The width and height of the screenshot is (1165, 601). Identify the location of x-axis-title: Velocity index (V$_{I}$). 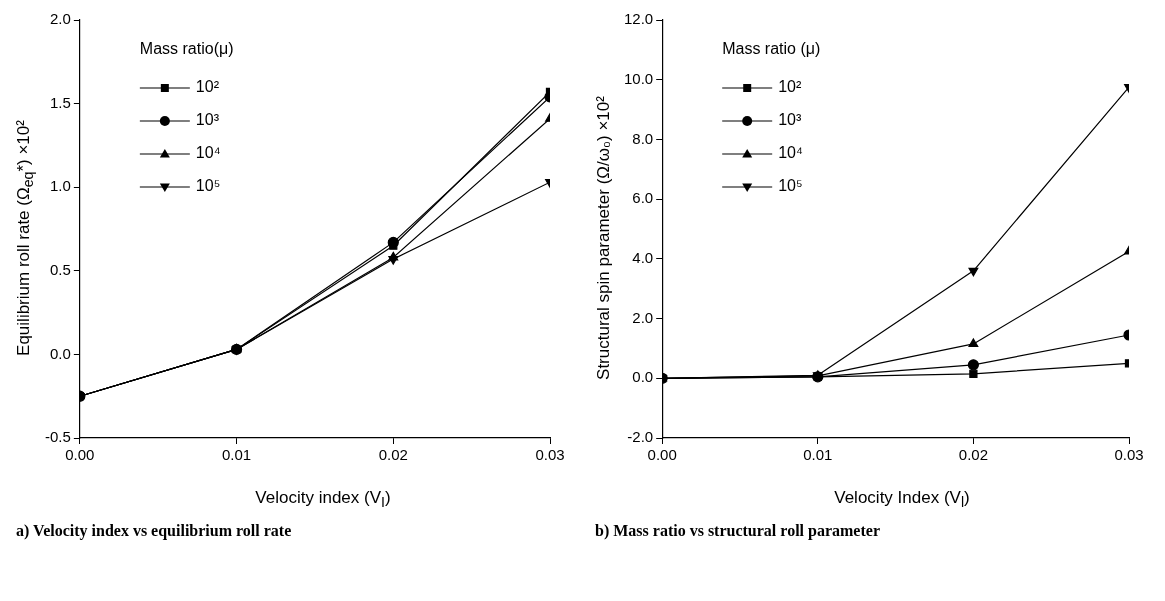
(323, 499).